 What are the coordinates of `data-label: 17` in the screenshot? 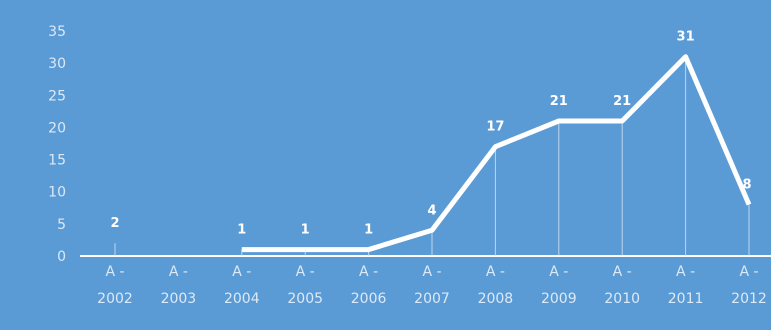 It's located at (495, 127).